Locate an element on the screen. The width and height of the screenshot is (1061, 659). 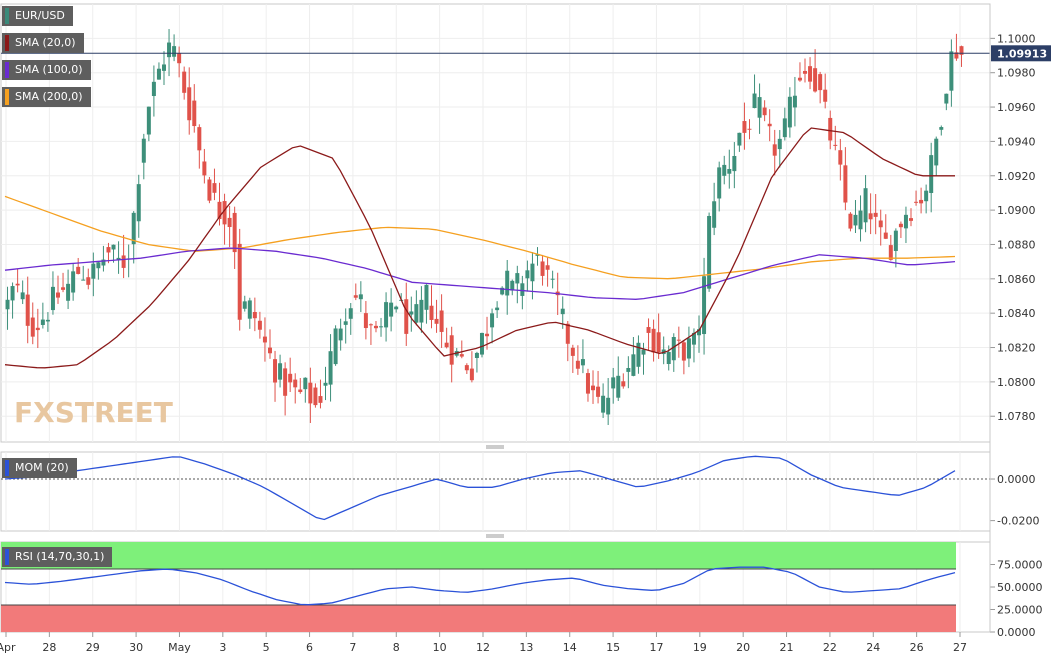
x-tick-label: 13 is located at coordinates (526, 647).